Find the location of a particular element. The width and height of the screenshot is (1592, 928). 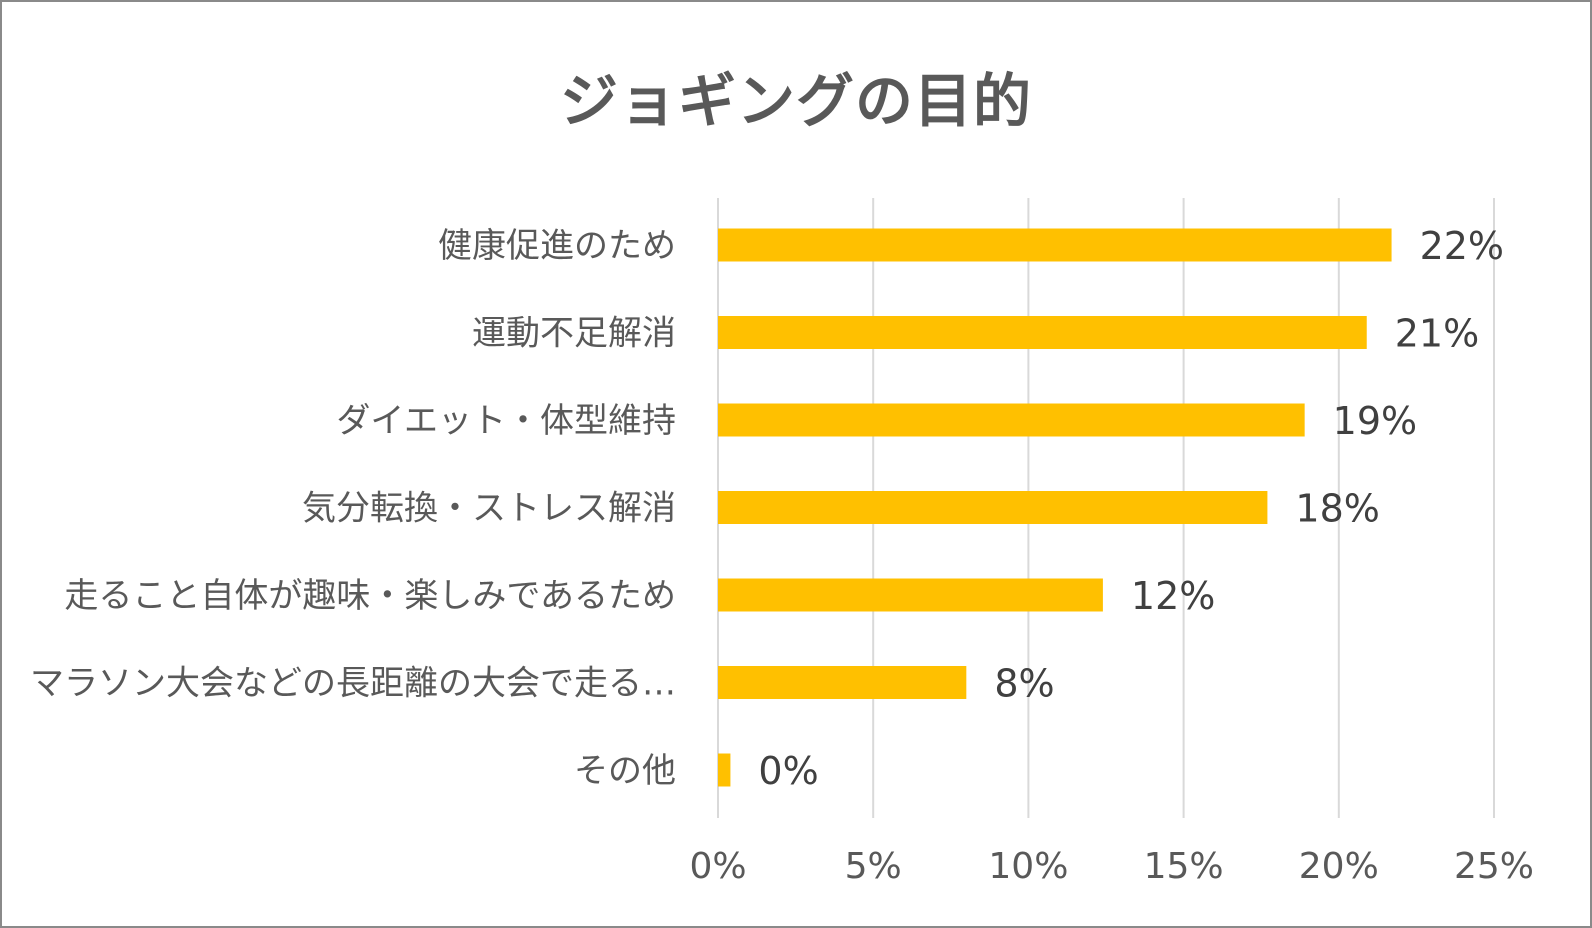

value-label-1: 21% is located at coordinates (1437, 334).